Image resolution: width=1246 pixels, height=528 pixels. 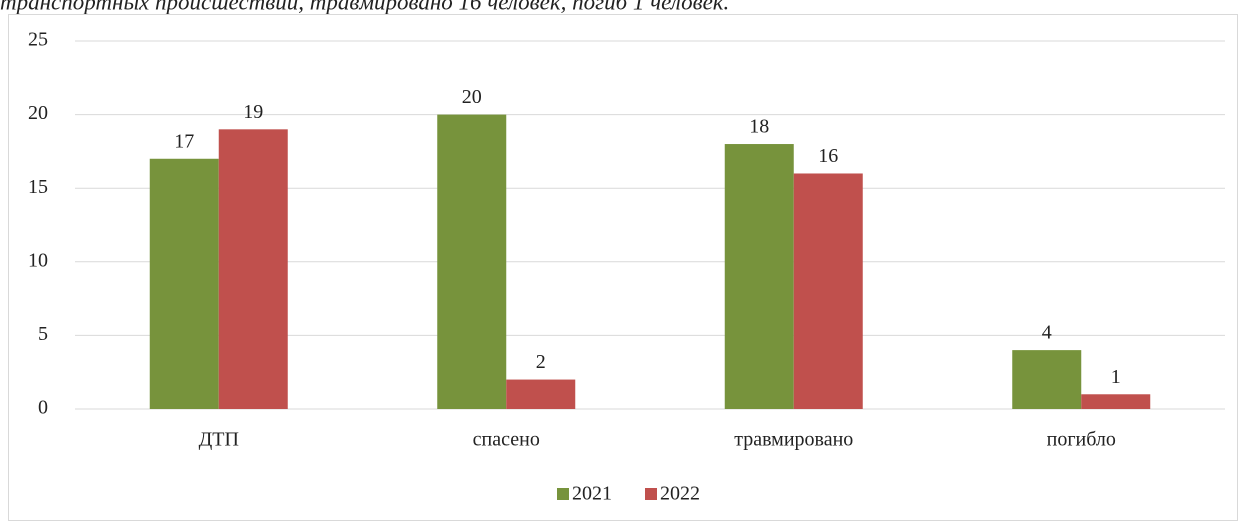 I want to click on x-tick-label: травмировано, so click(x=793, y=440).